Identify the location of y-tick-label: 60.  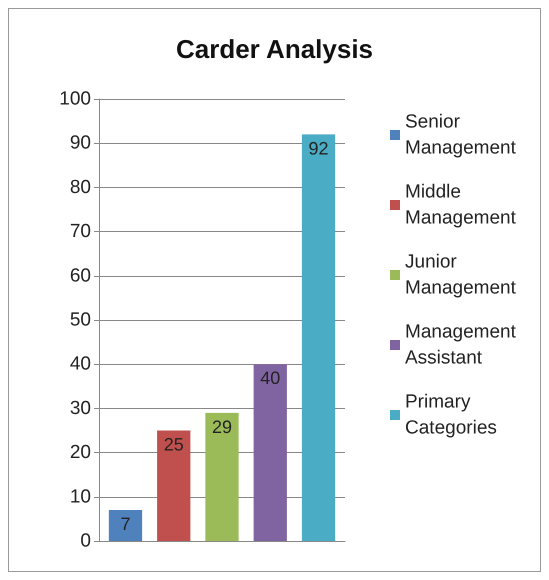
(80, 275).